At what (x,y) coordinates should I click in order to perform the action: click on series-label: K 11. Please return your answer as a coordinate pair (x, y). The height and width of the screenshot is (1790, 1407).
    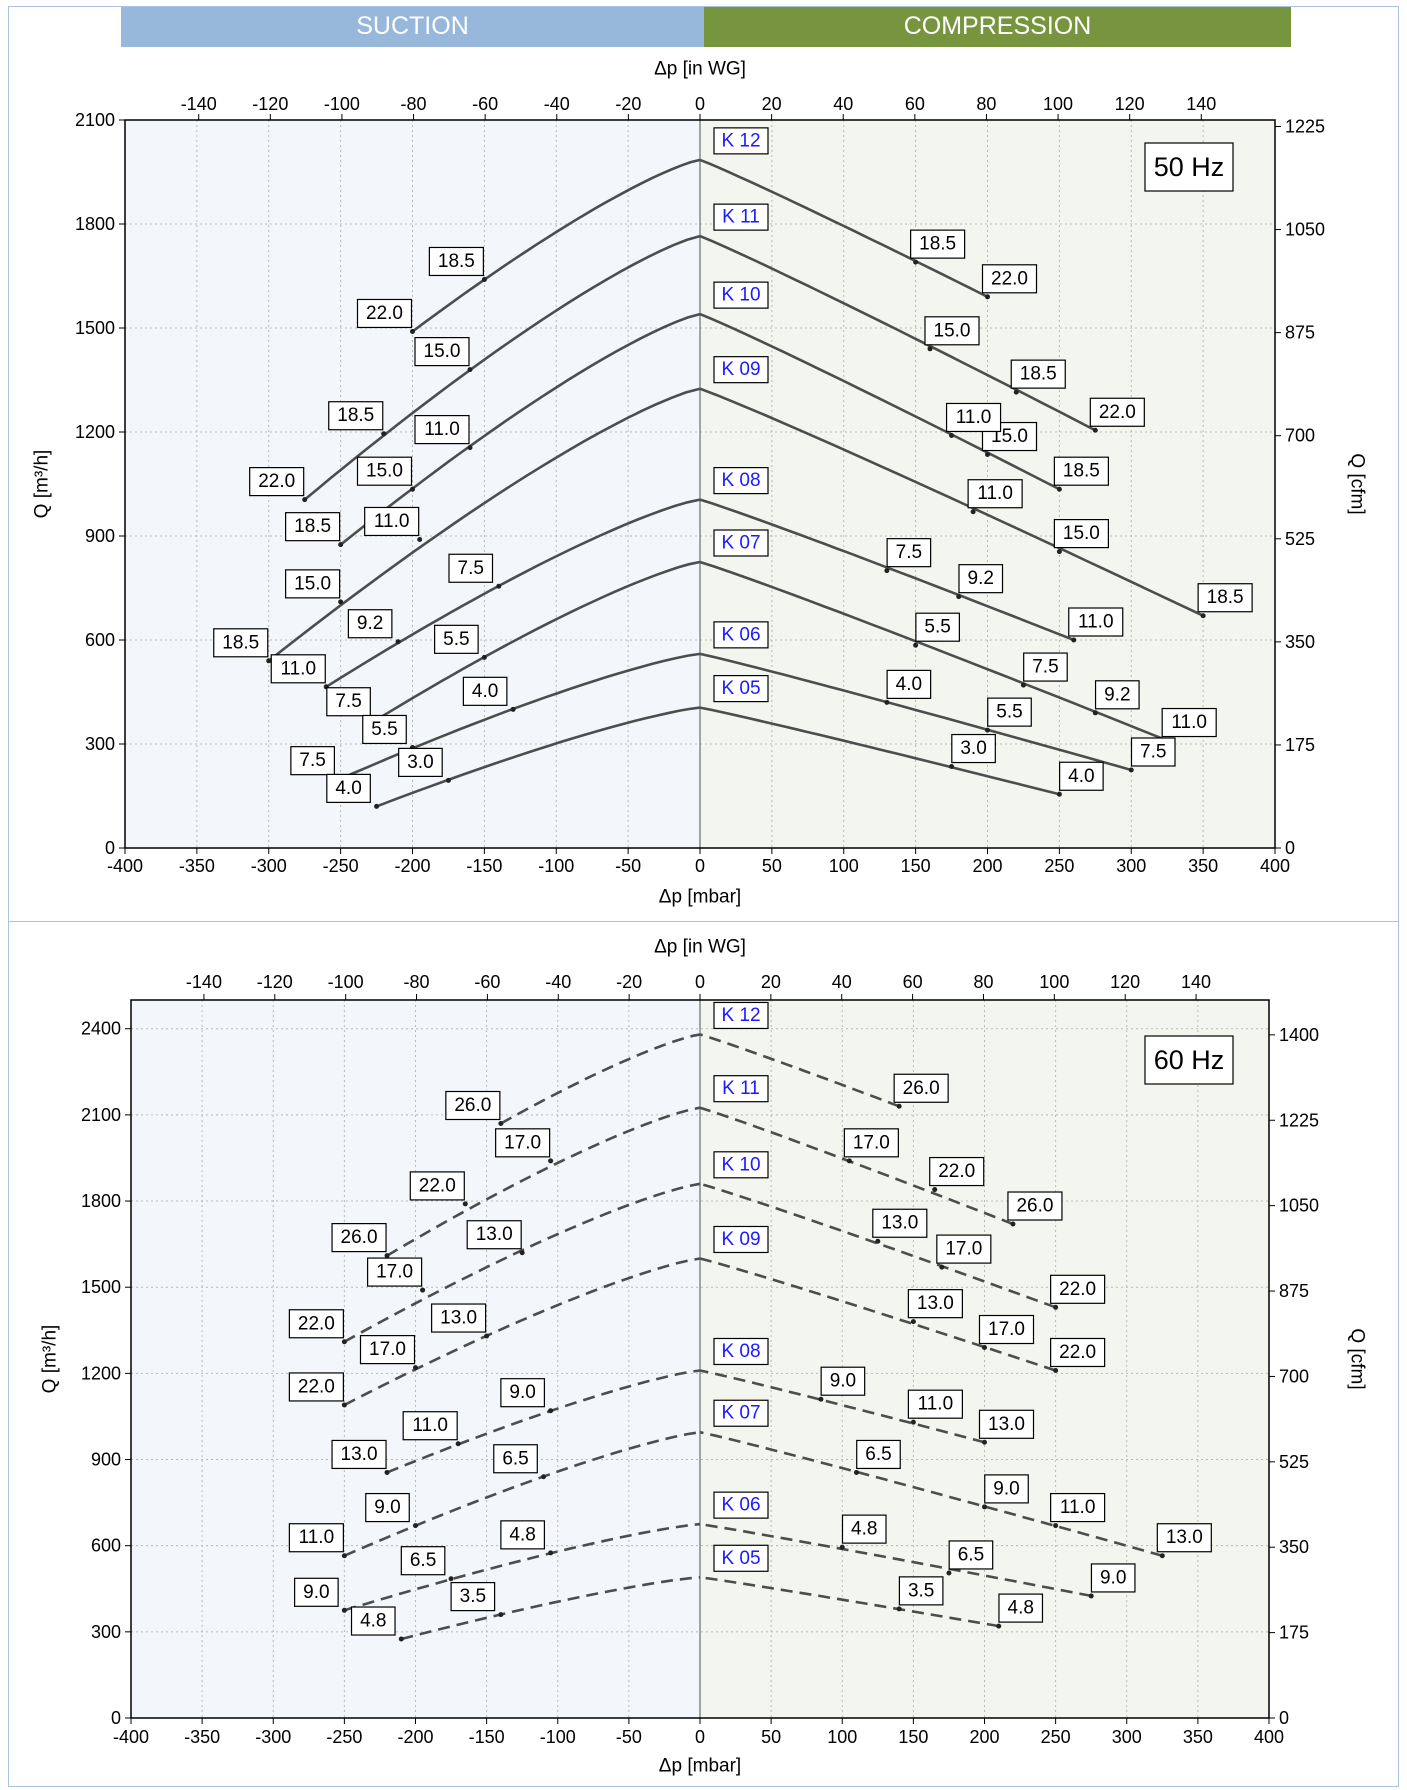
    Looking at the image, I should click on (741, 1088).